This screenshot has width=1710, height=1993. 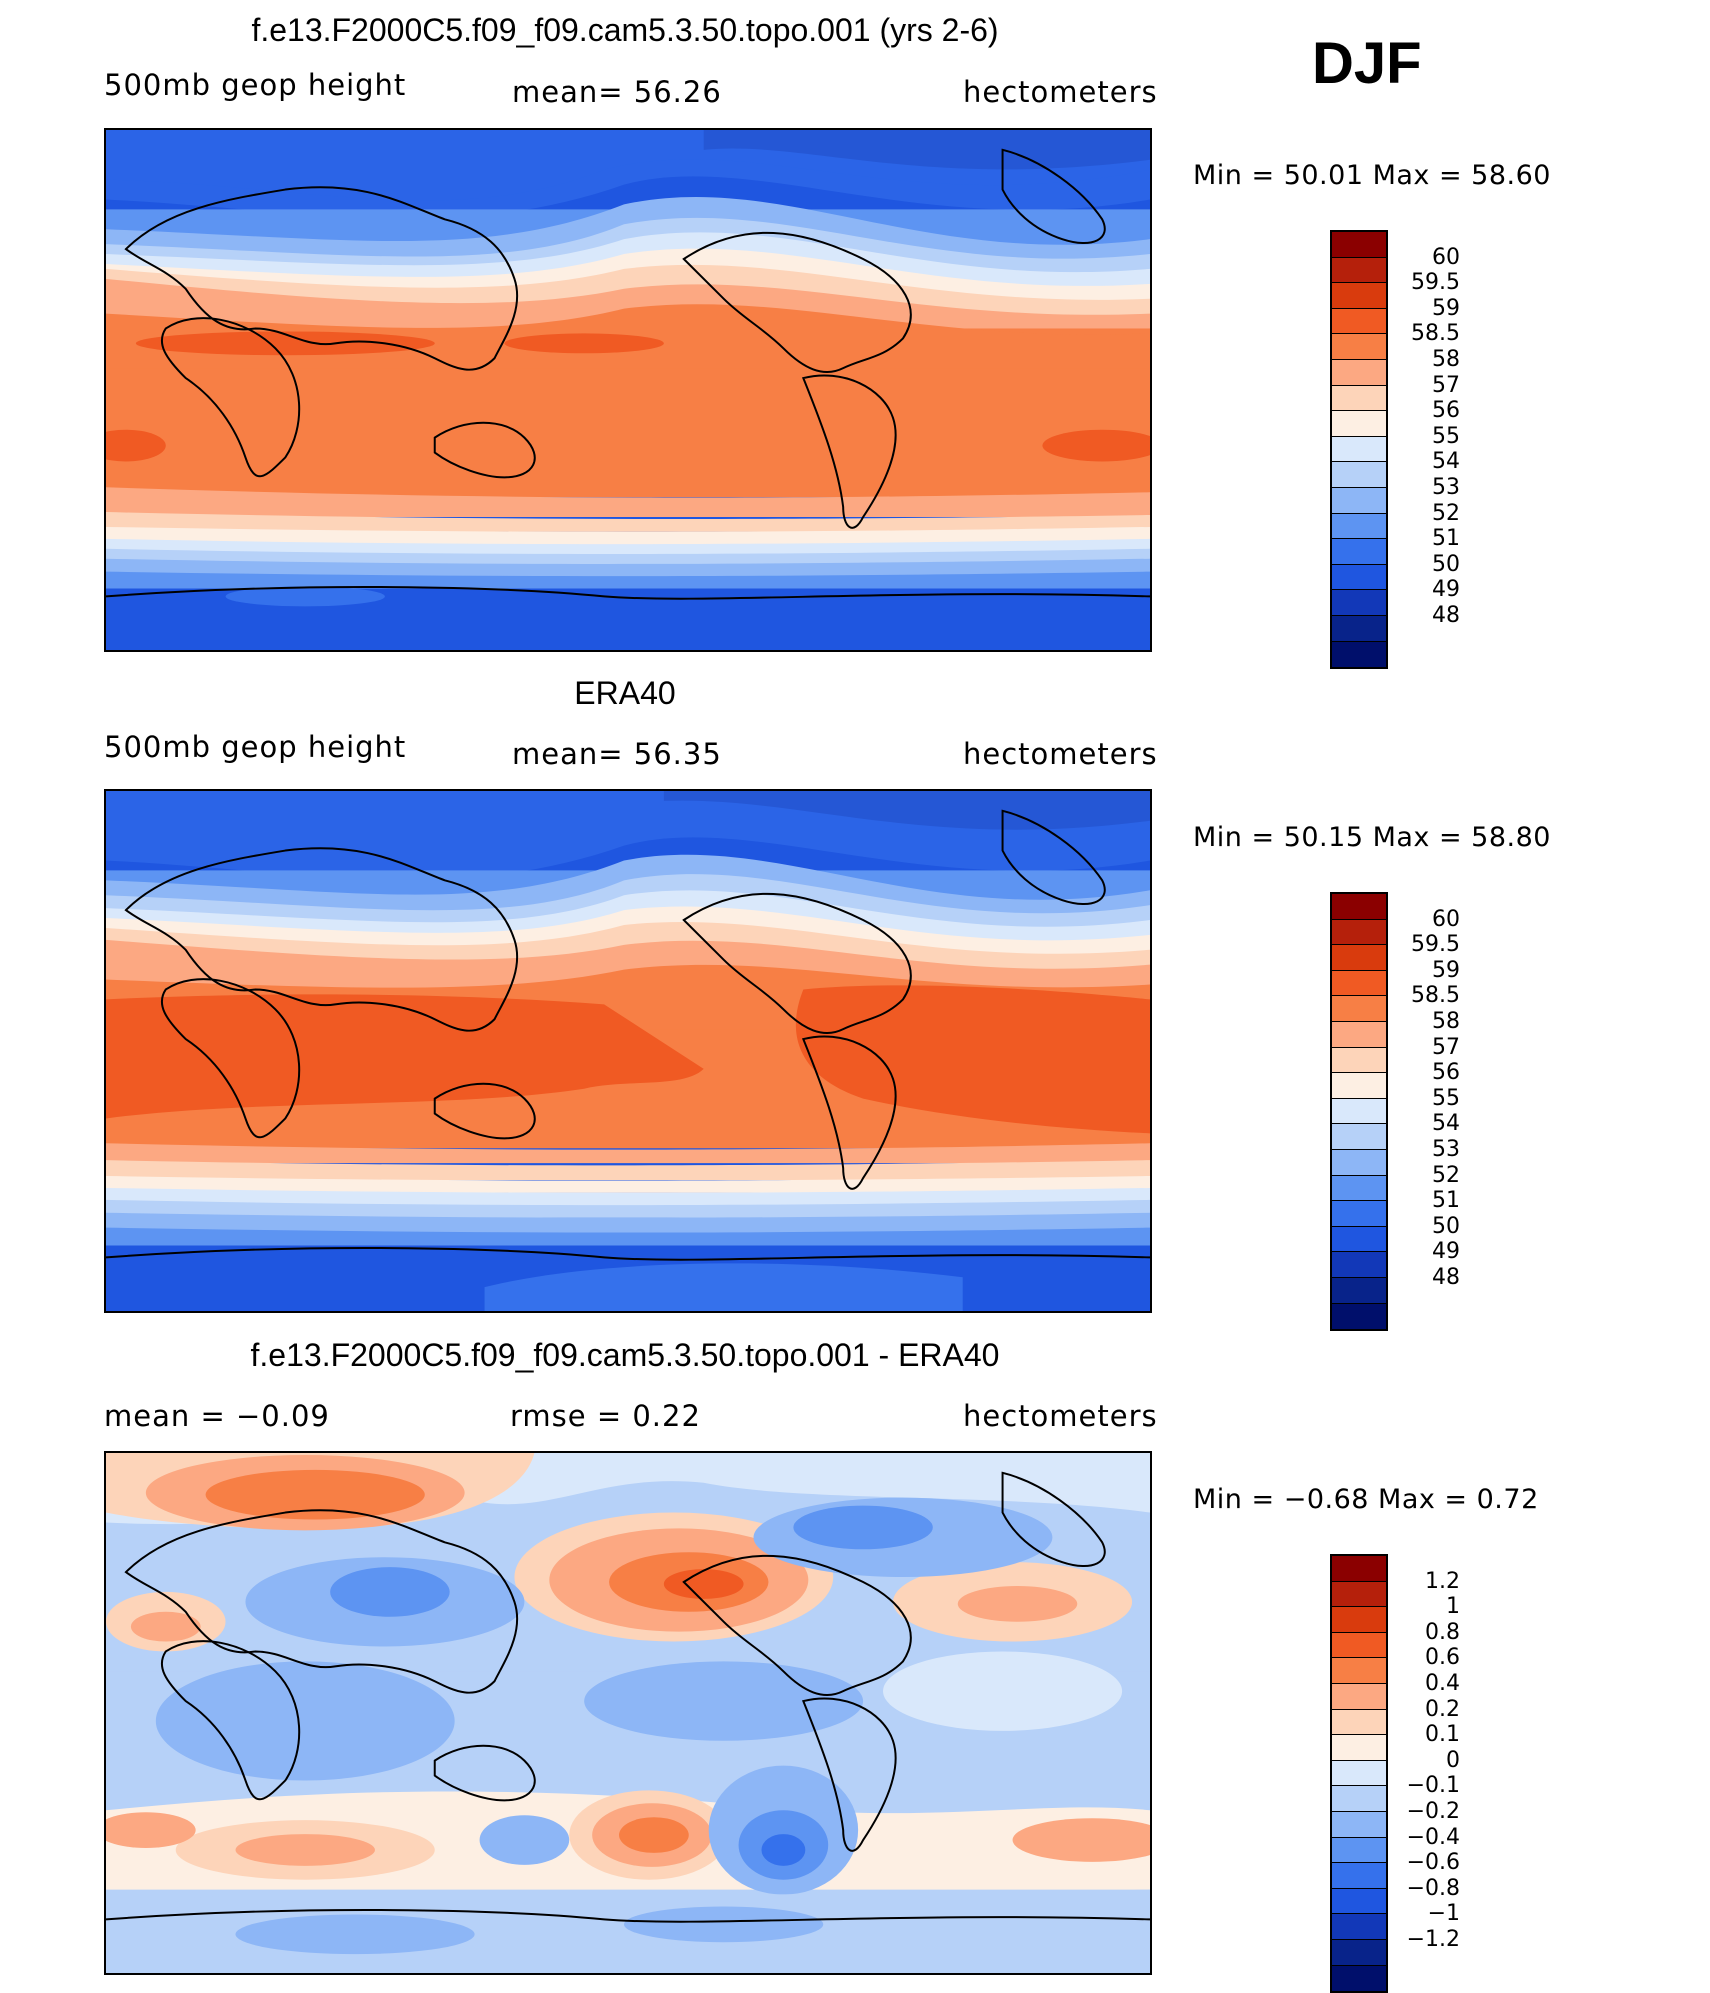 I want to click on mean-label: mean= 56.35, so click(x=617, y=754).